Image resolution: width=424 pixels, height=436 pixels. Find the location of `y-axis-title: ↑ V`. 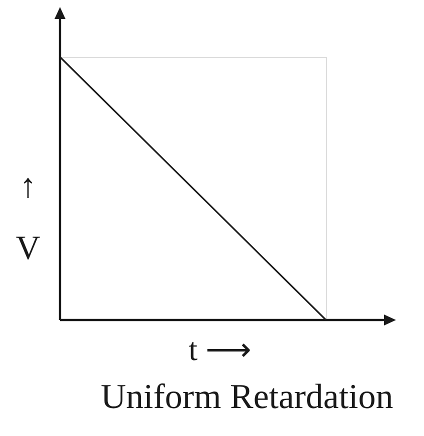

y-axis-title: ↑ V is located at coordinates (28, 217).